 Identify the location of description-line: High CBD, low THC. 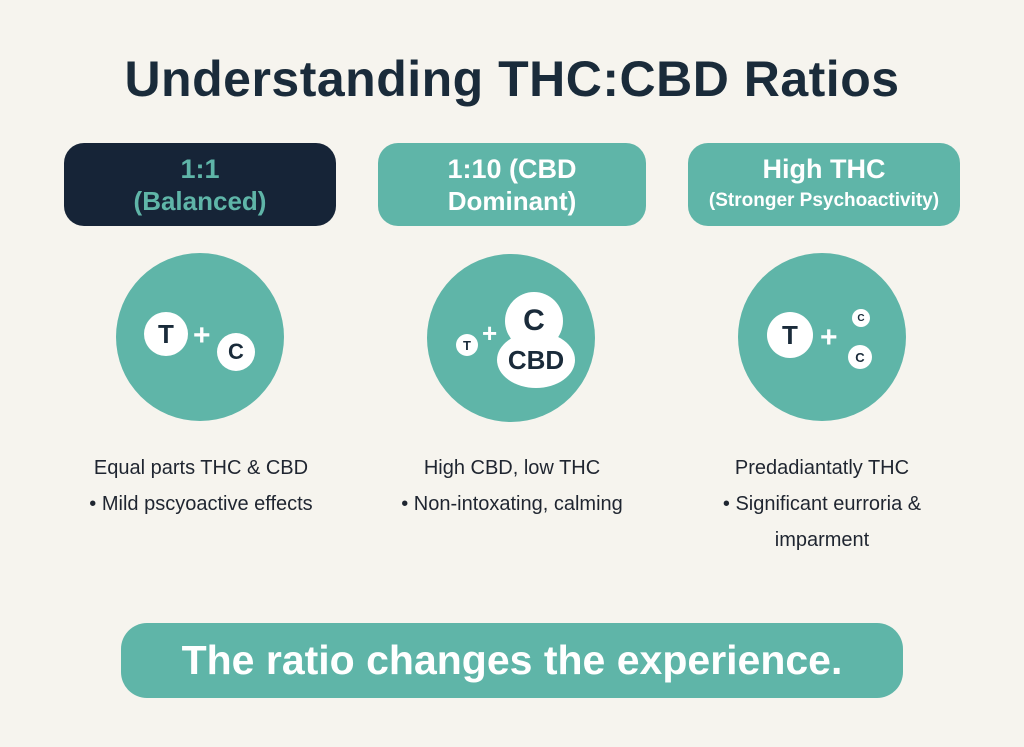
(512, 468).